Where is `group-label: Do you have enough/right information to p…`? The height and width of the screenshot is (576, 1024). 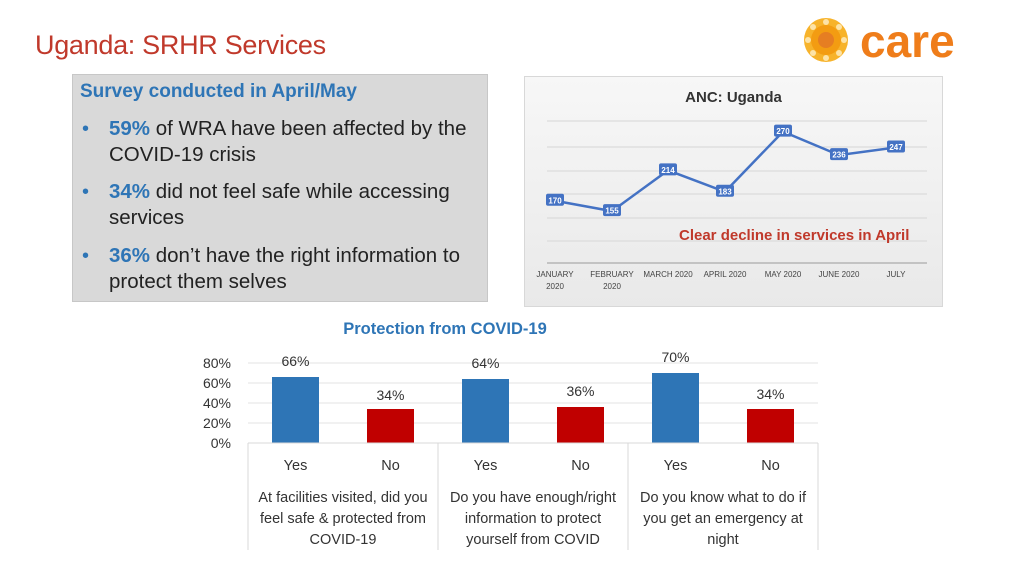
group-label: Do you have enough/right information to p… is located at coordinates (533, 519).